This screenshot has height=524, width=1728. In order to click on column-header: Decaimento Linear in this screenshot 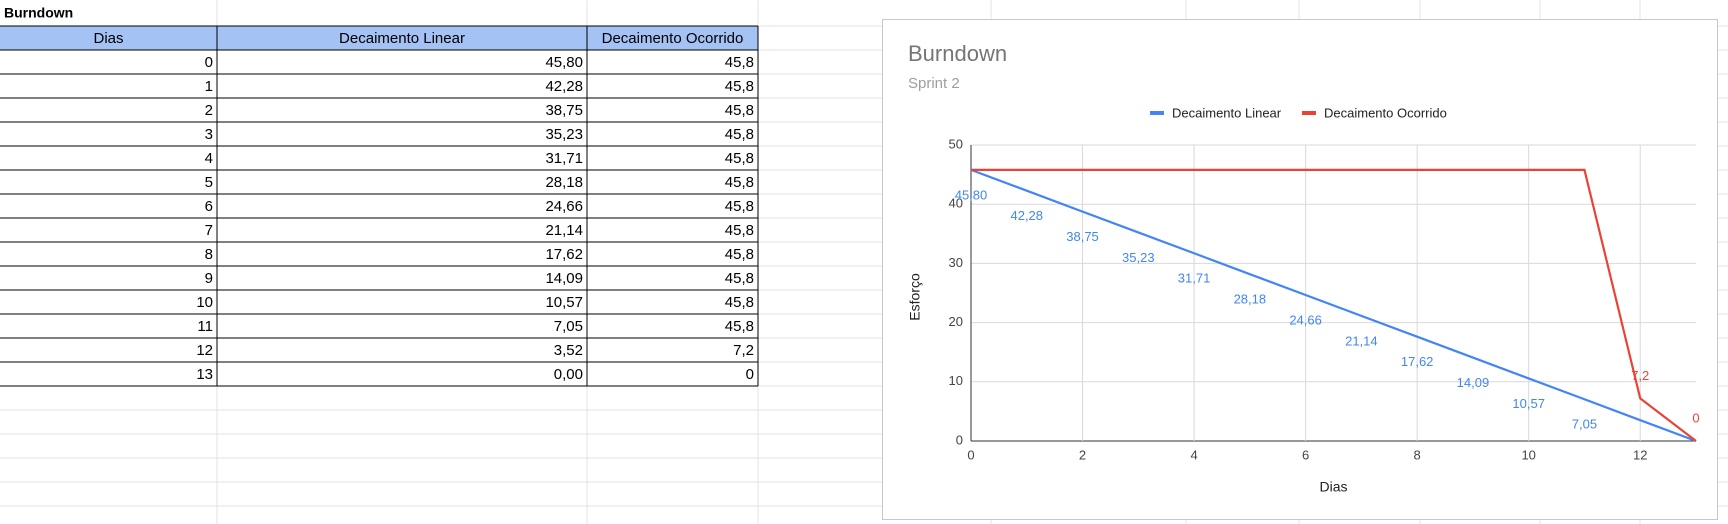, I will do `click(402, 38)`.